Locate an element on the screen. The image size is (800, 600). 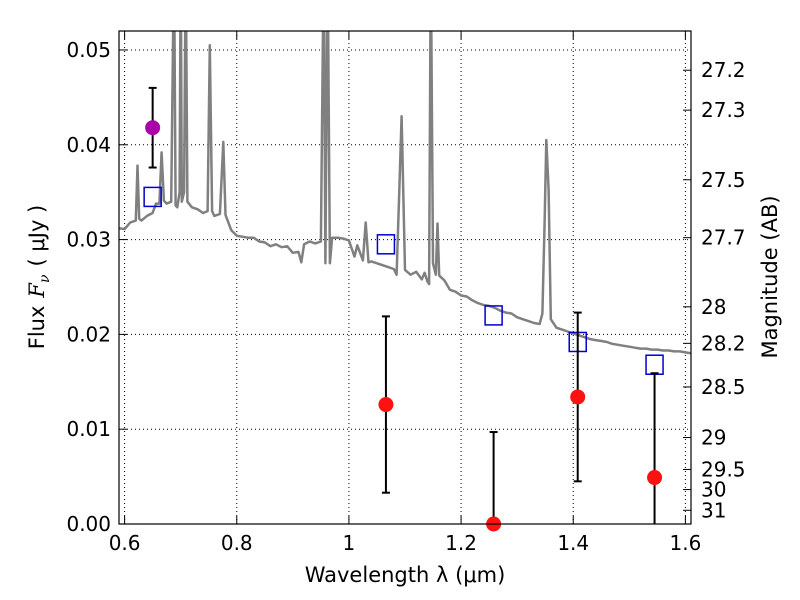
x-tick-label: 0.8 is located at coordinates (237, 543).